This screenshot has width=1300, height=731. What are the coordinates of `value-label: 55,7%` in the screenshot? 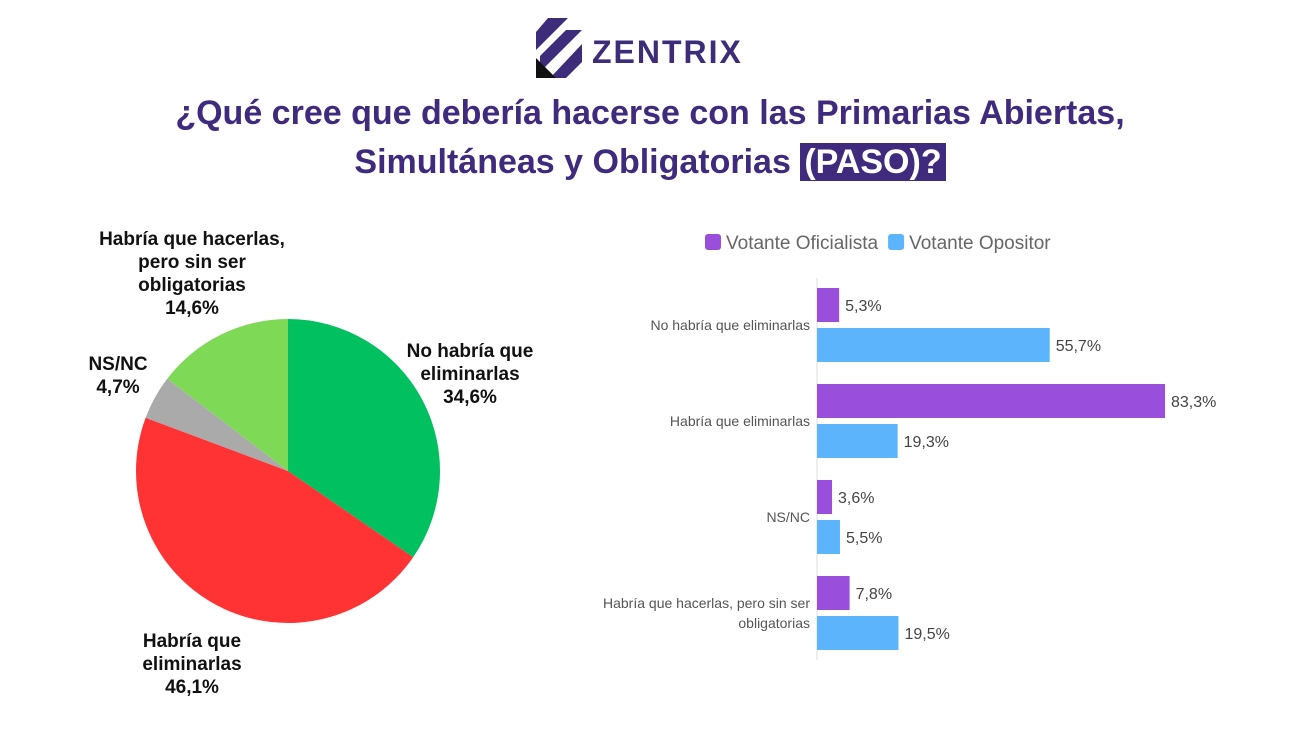 It's located at (1078, 346).